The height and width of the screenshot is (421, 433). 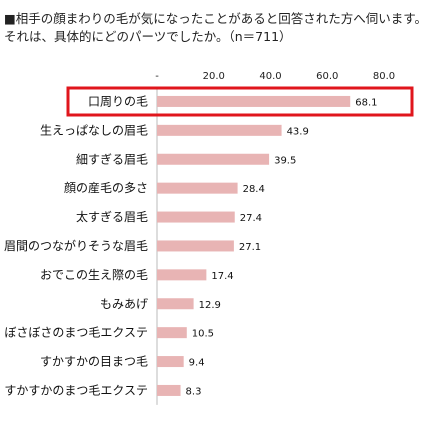 I want to click on value-label: 9.4, so click(x=197, y=363).